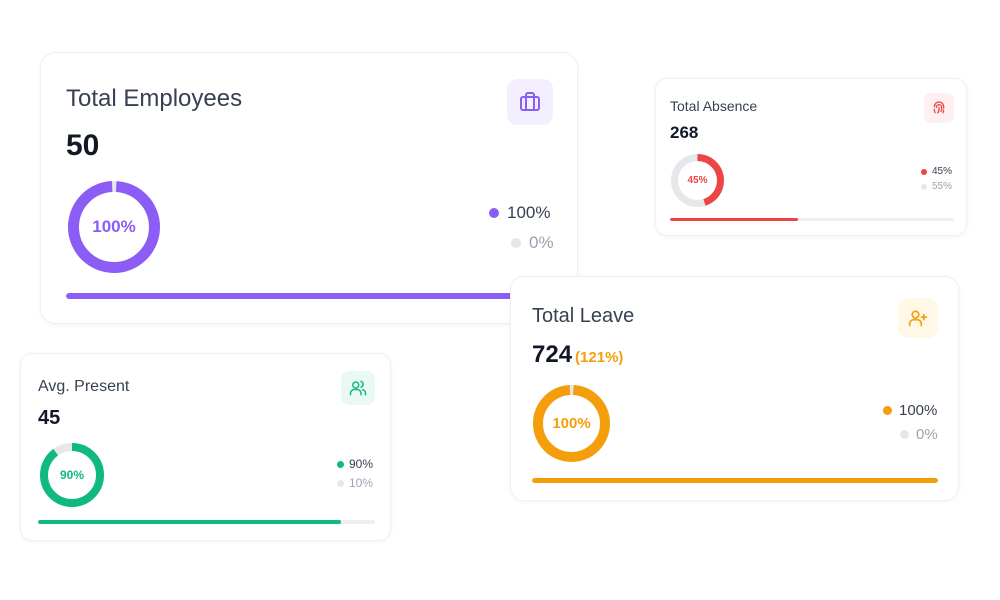  I want to click on donut-percent-label: 90%, so click(72, 475).